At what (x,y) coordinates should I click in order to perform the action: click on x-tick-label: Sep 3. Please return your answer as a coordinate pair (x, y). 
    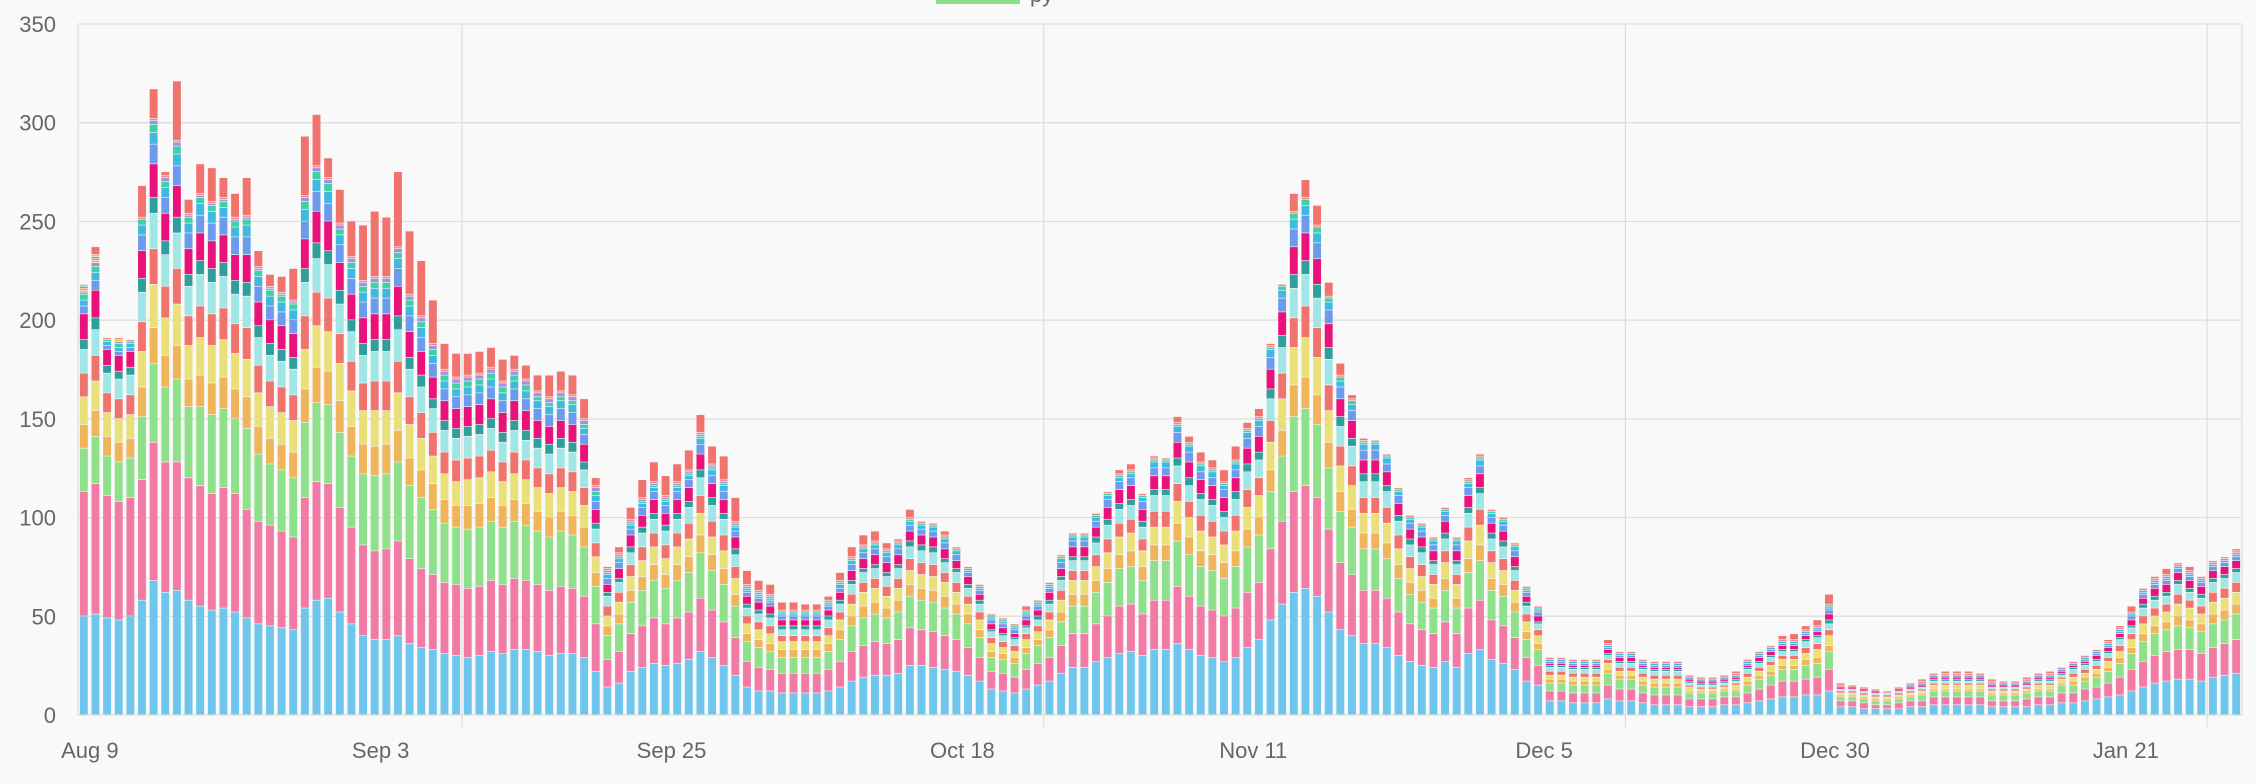
    Looking at the image, I should click on (381, 750).